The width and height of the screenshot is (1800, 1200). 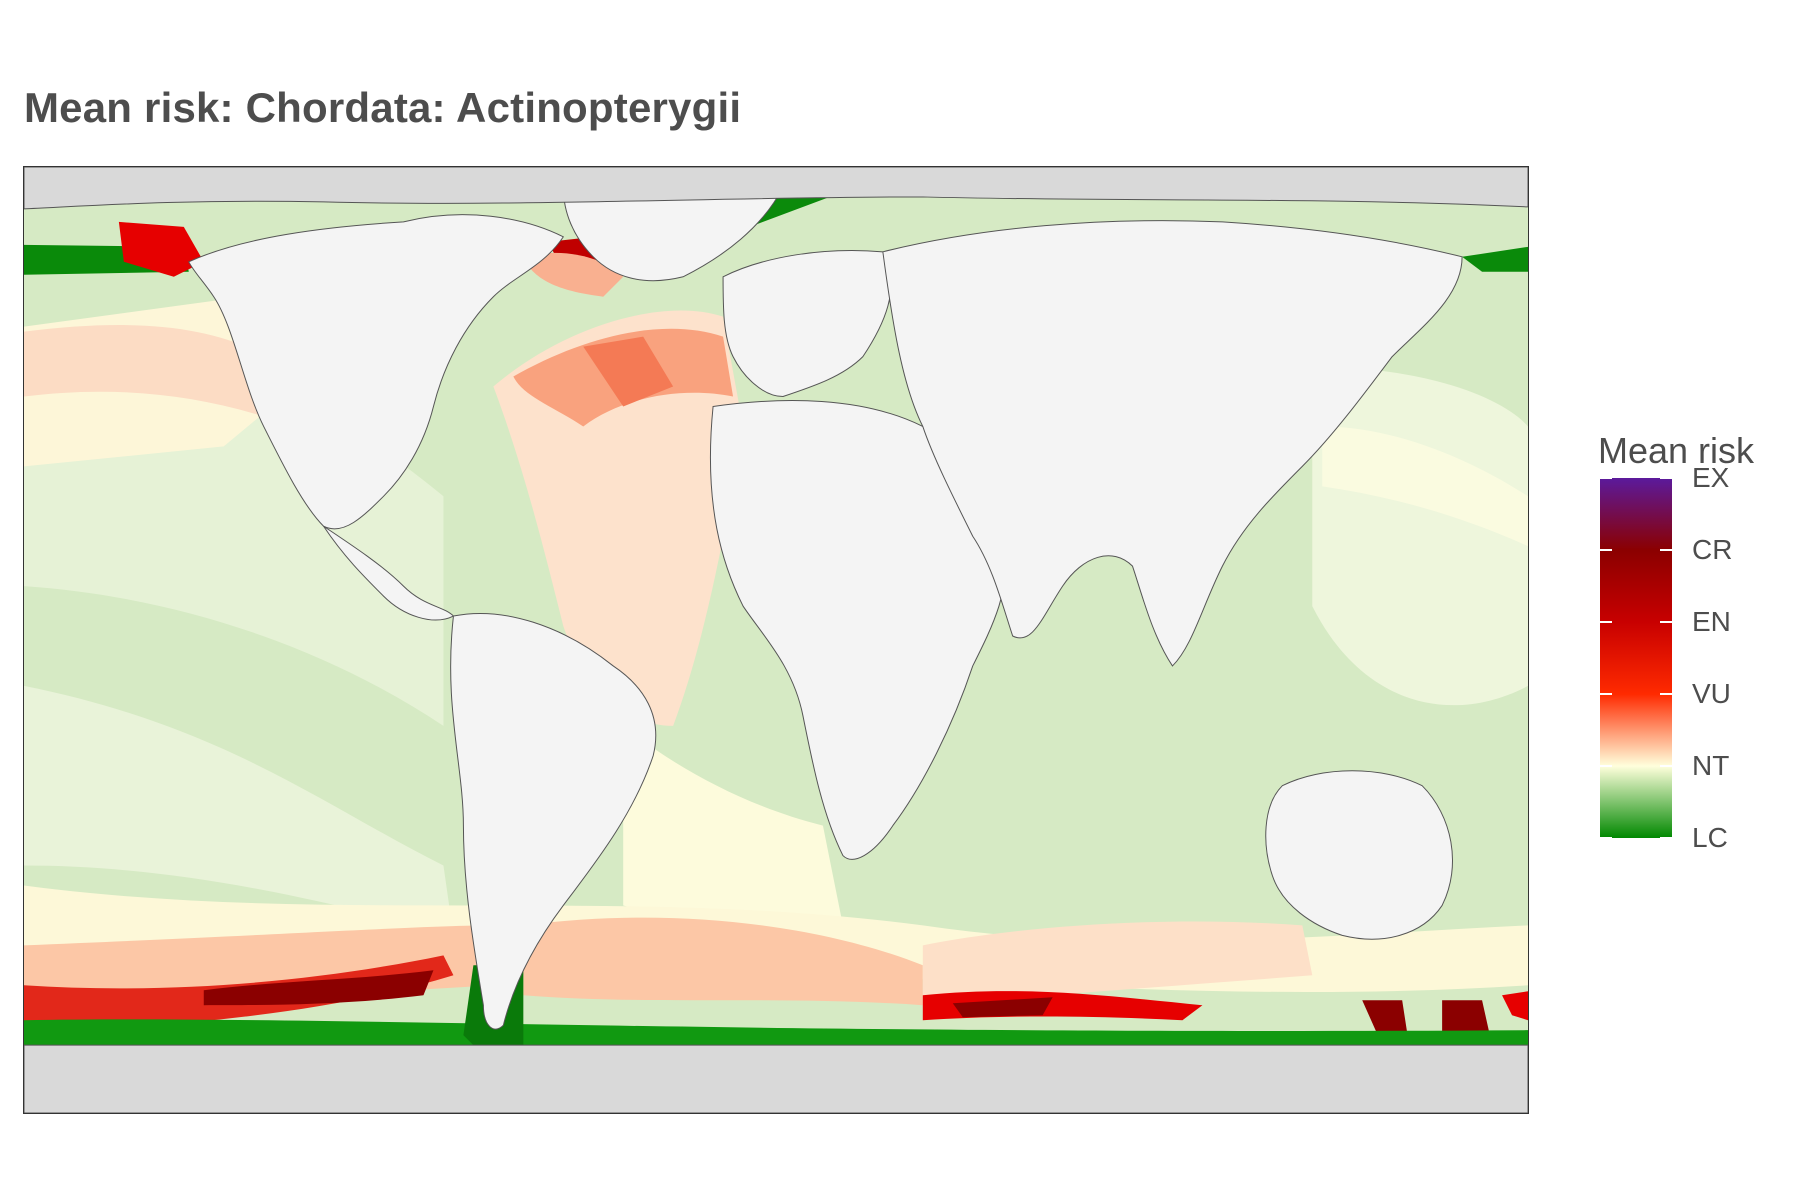 I want to click on legend-tick-left-vu, so click(x=1606, y=694).